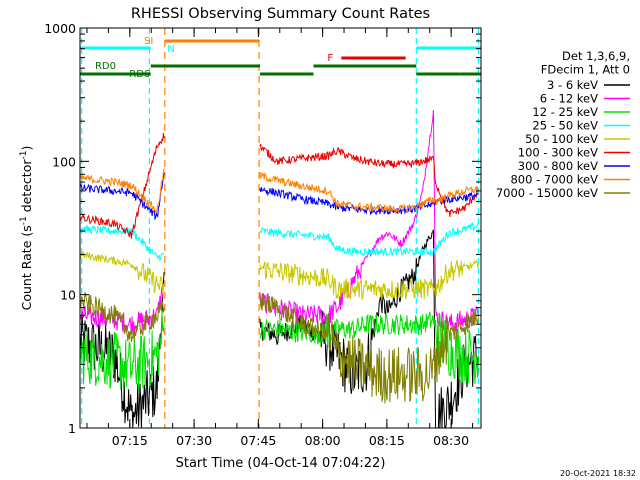 Image resolution: width=640 pixels, height=480 pixels. Describe the element at coordinates (170, 49) in the screenshot. I see `flag-label-n: N` at that location.